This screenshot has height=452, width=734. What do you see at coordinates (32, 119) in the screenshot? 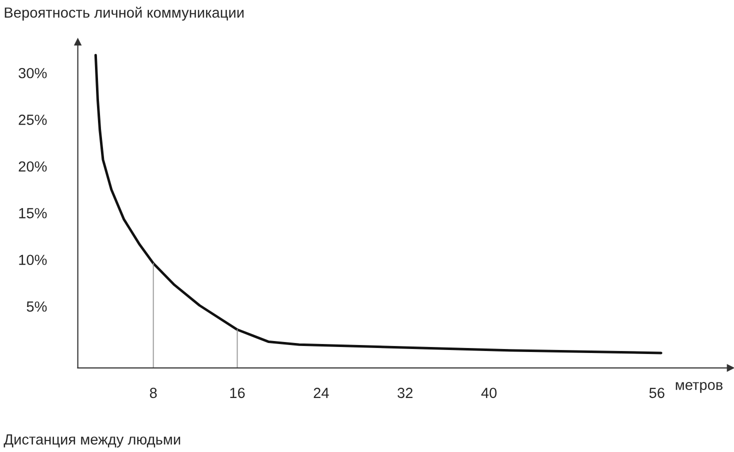
I see `y-tick-label: 25%` at bounding box center [32, 119].